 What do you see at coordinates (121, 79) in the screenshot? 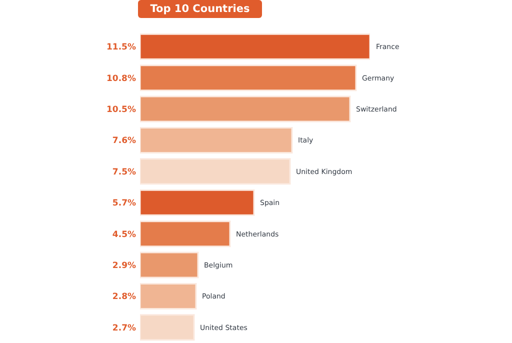
I see `data-label: 10.8%` at bounding box center [121, 79].